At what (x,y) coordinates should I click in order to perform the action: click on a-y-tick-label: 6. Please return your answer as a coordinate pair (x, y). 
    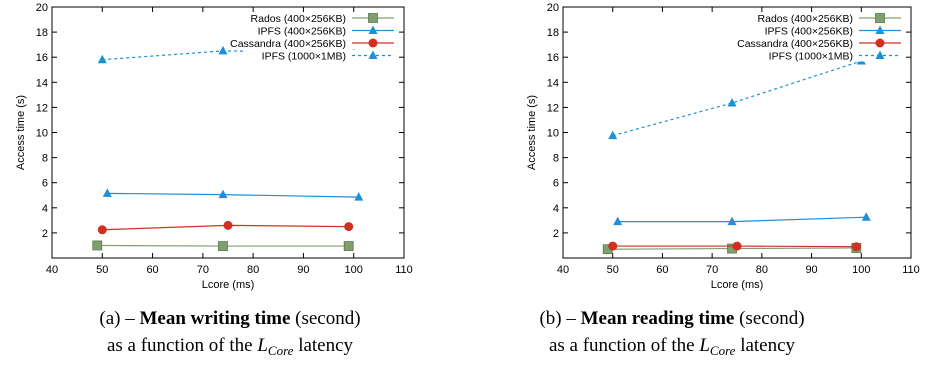
    Looking at the image, I should click on (45, 184).